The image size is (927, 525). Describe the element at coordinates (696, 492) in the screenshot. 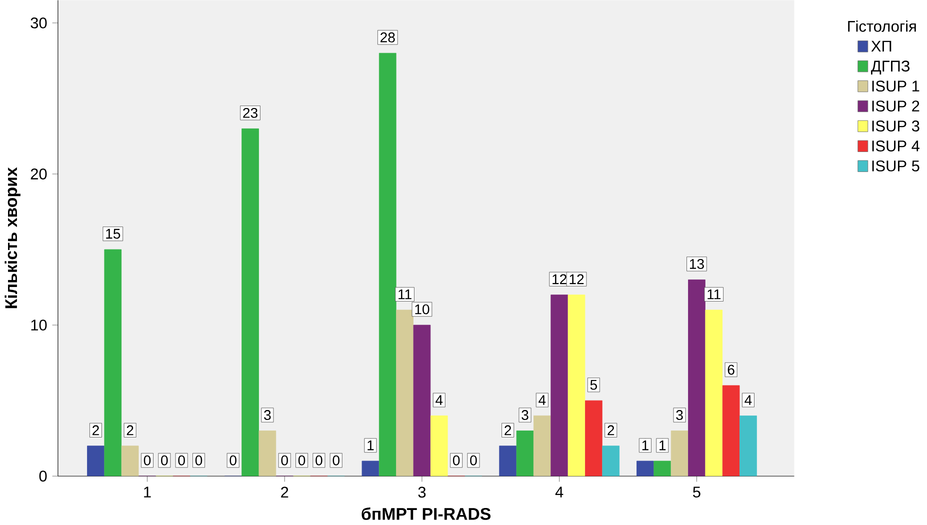

I see `x-tick-label: 5` at that location.